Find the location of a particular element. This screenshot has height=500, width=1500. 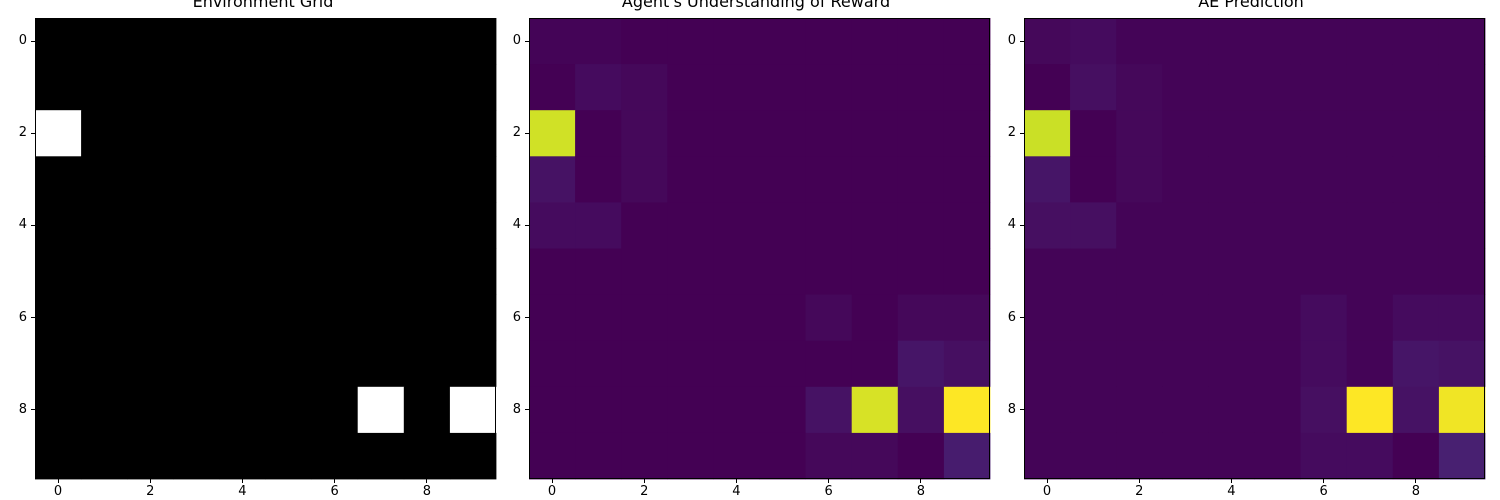

heatmap-cell-r3-c9 is located at coordinates (473, 179).